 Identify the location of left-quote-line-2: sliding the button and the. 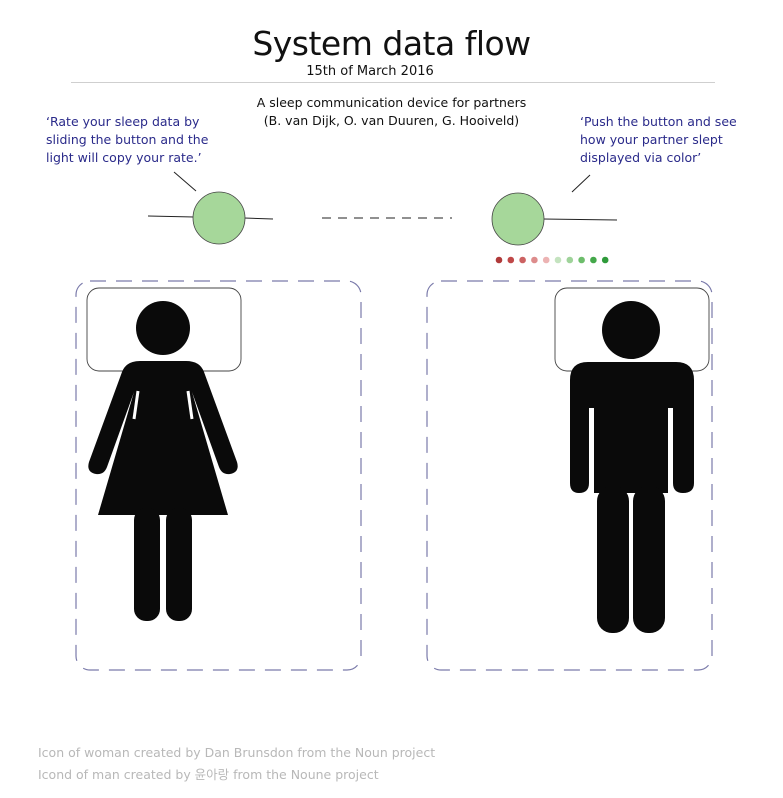
(127, 139).